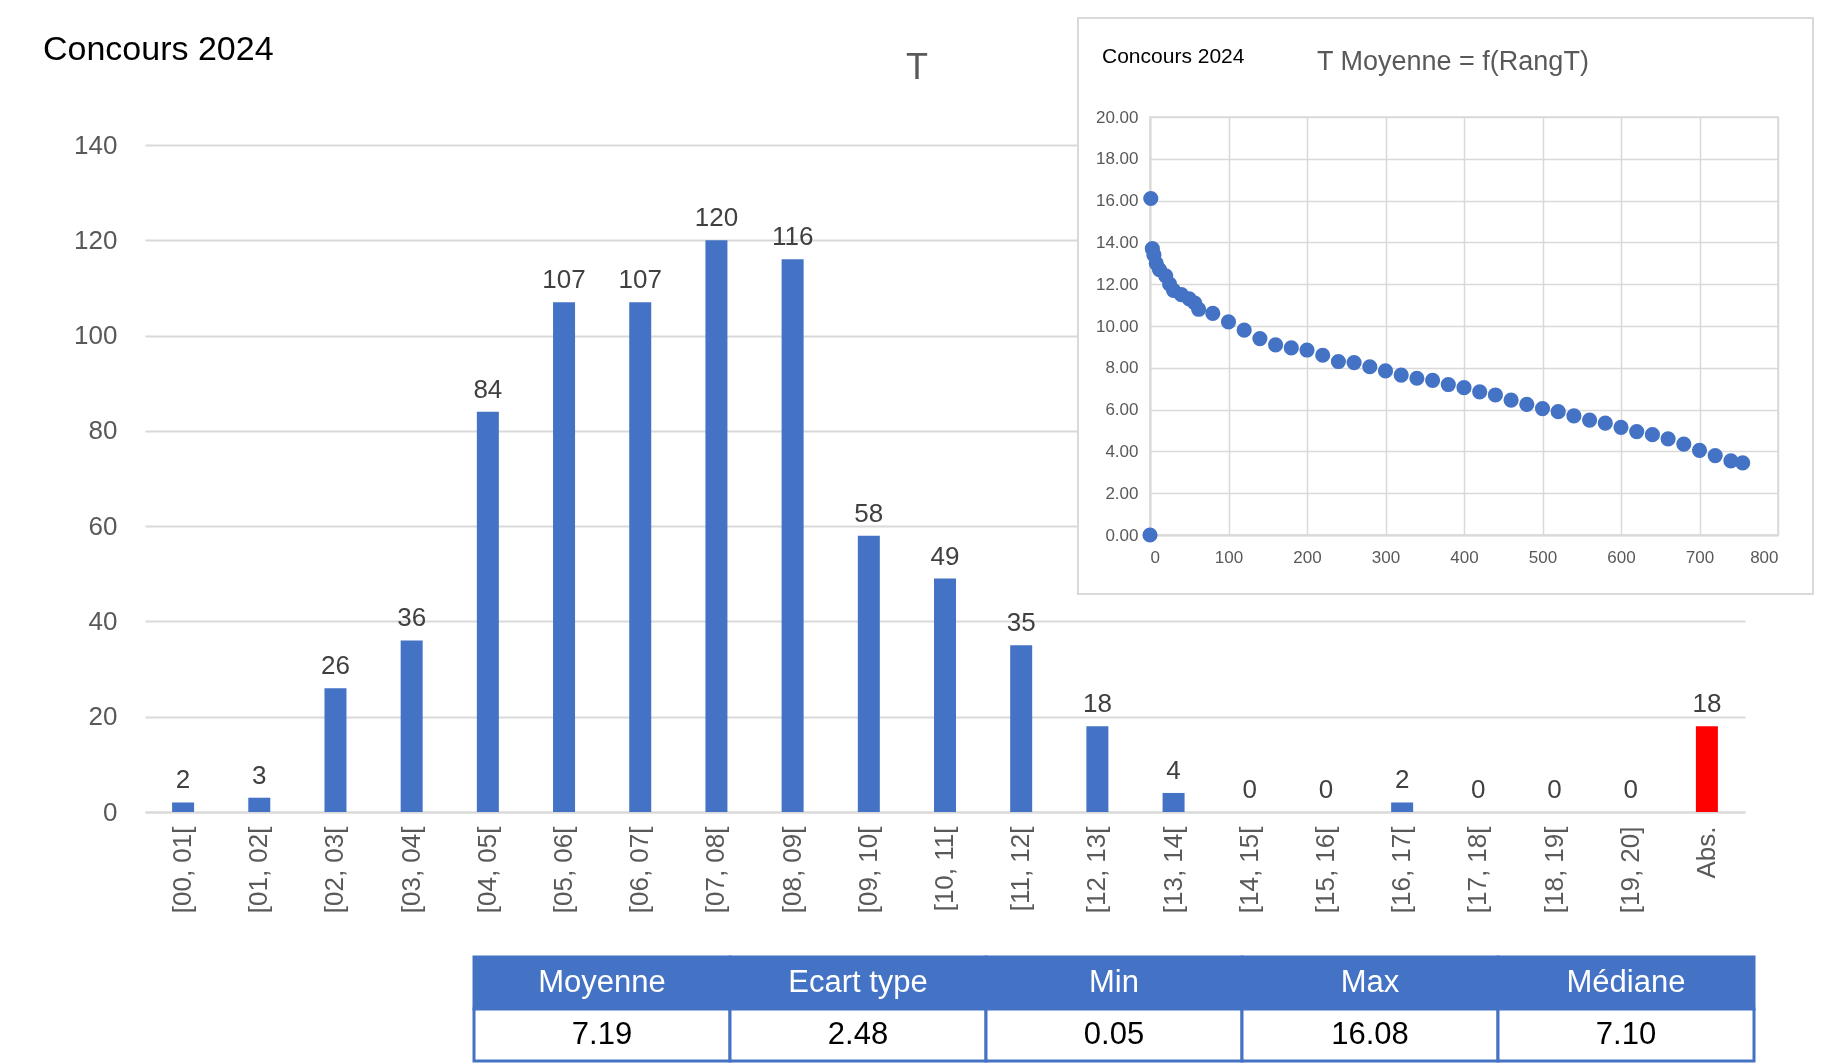 This screenshot has height=1064, width=1825. What do you see at coordinates (412, 617) in the screenshot?
I see `data-label: 36` at bounding box center [412, 617].